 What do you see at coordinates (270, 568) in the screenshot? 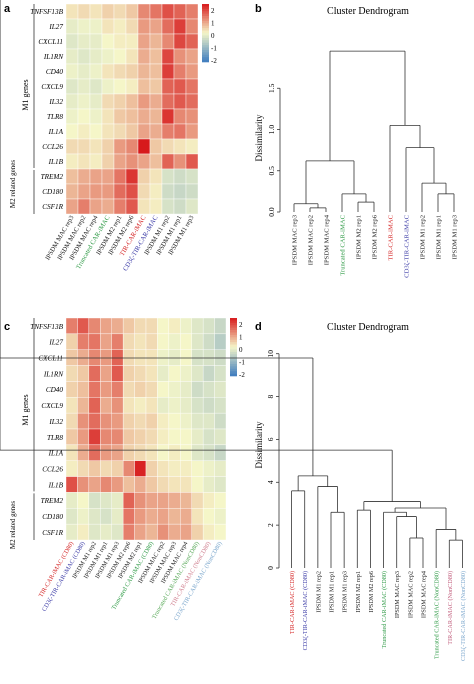
I see `dendrogram-tick-label: 0` at bounding box center [270, 568].